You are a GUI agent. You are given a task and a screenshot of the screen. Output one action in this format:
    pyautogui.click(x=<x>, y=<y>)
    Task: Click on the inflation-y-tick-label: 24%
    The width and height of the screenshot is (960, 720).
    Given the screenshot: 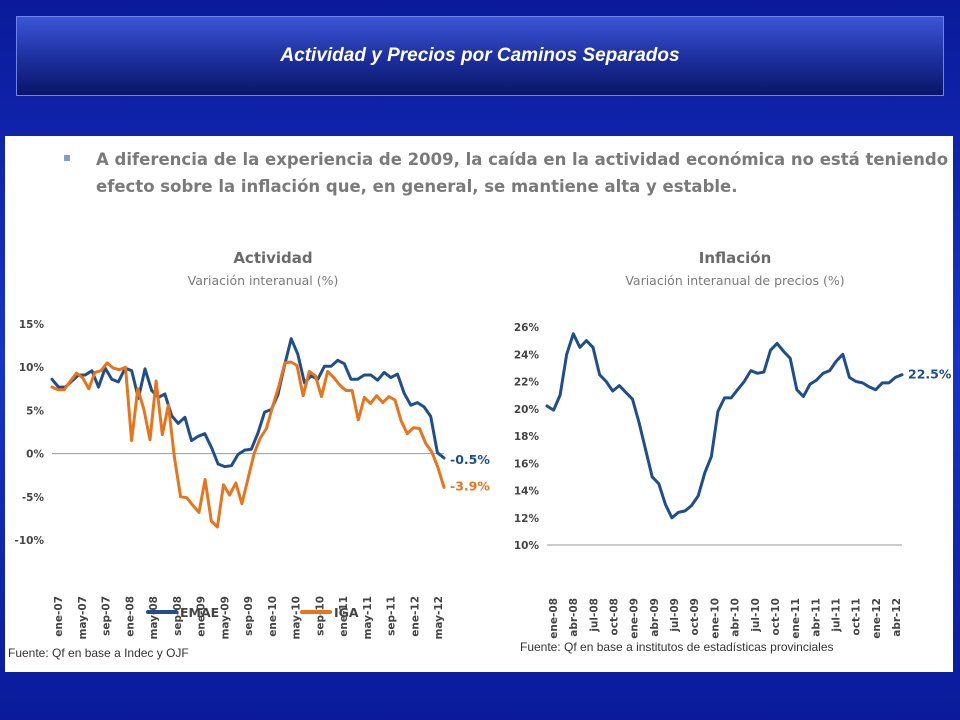 What is the action you would take?
    pyautogui.click(x=527, y=355)
    